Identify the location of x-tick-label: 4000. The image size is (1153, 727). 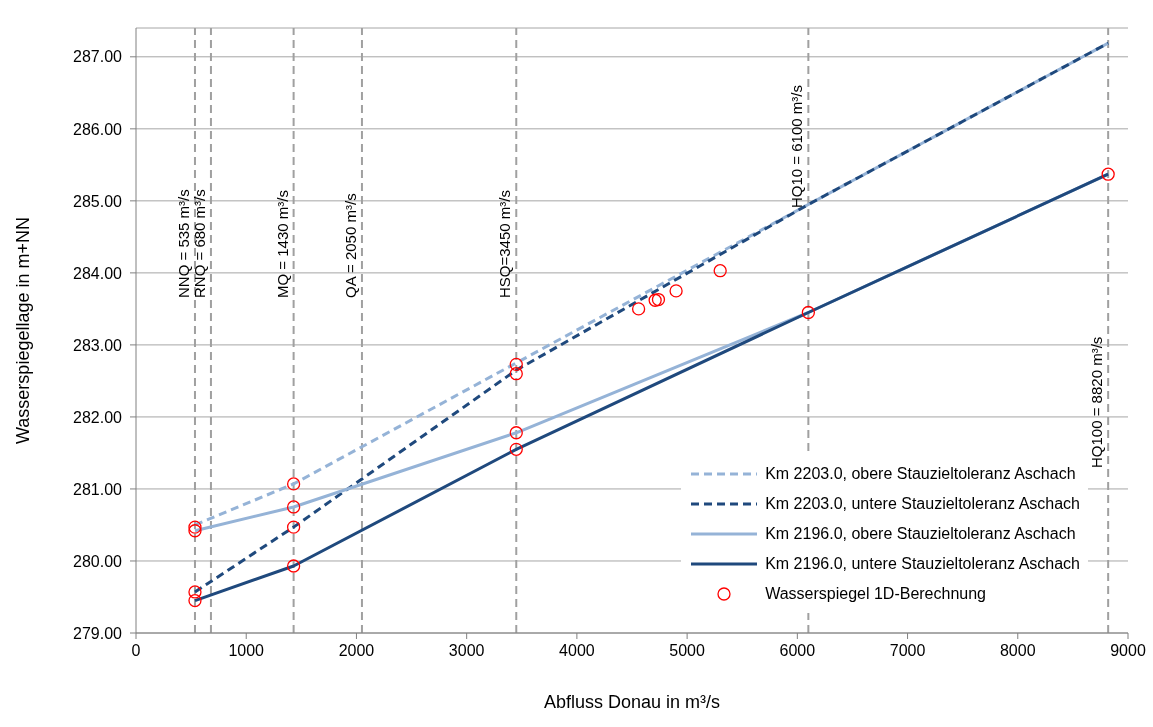
(577, 651).